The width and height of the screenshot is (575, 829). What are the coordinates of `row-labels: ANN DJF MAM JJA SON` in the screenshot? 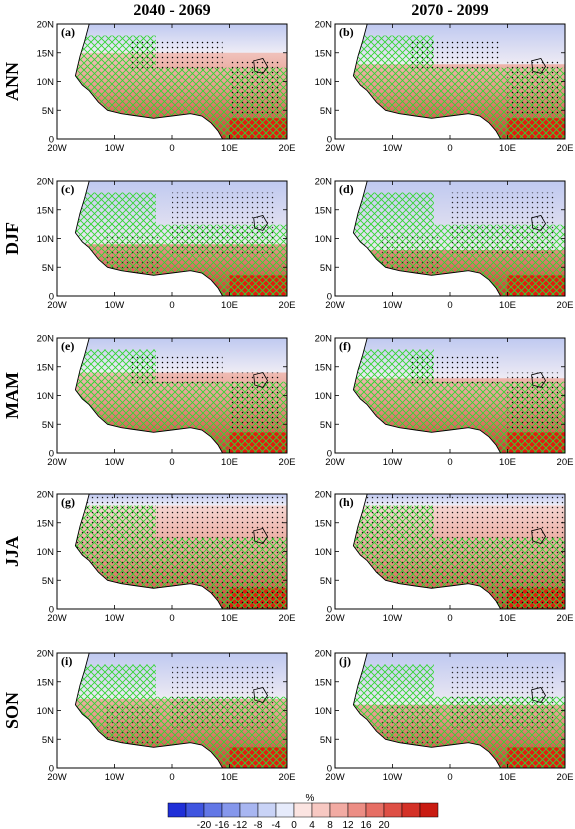 It's located at (12, 395).